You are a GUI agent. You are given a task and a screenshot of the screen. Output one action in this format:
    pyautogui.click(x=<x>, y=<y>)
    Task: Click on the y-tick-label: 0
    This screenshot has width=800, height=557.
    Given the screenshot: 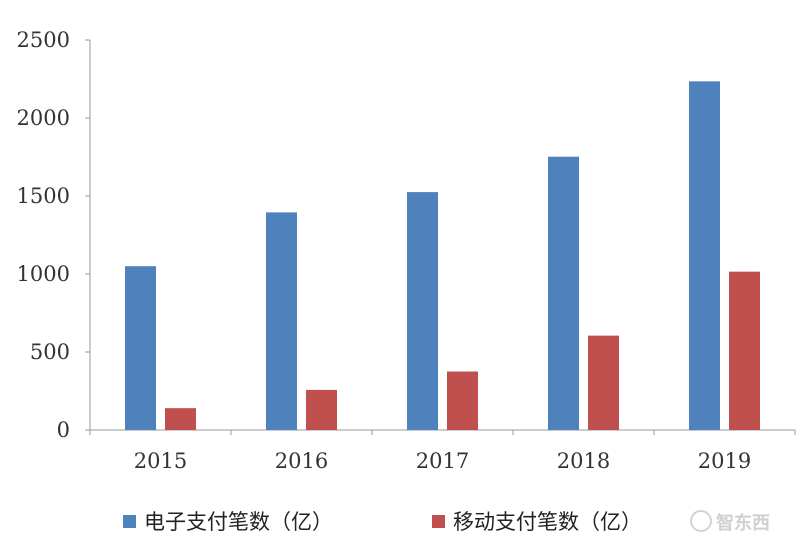 What is the action you would take?
    pyautogui.click(x=63, y=430)
    